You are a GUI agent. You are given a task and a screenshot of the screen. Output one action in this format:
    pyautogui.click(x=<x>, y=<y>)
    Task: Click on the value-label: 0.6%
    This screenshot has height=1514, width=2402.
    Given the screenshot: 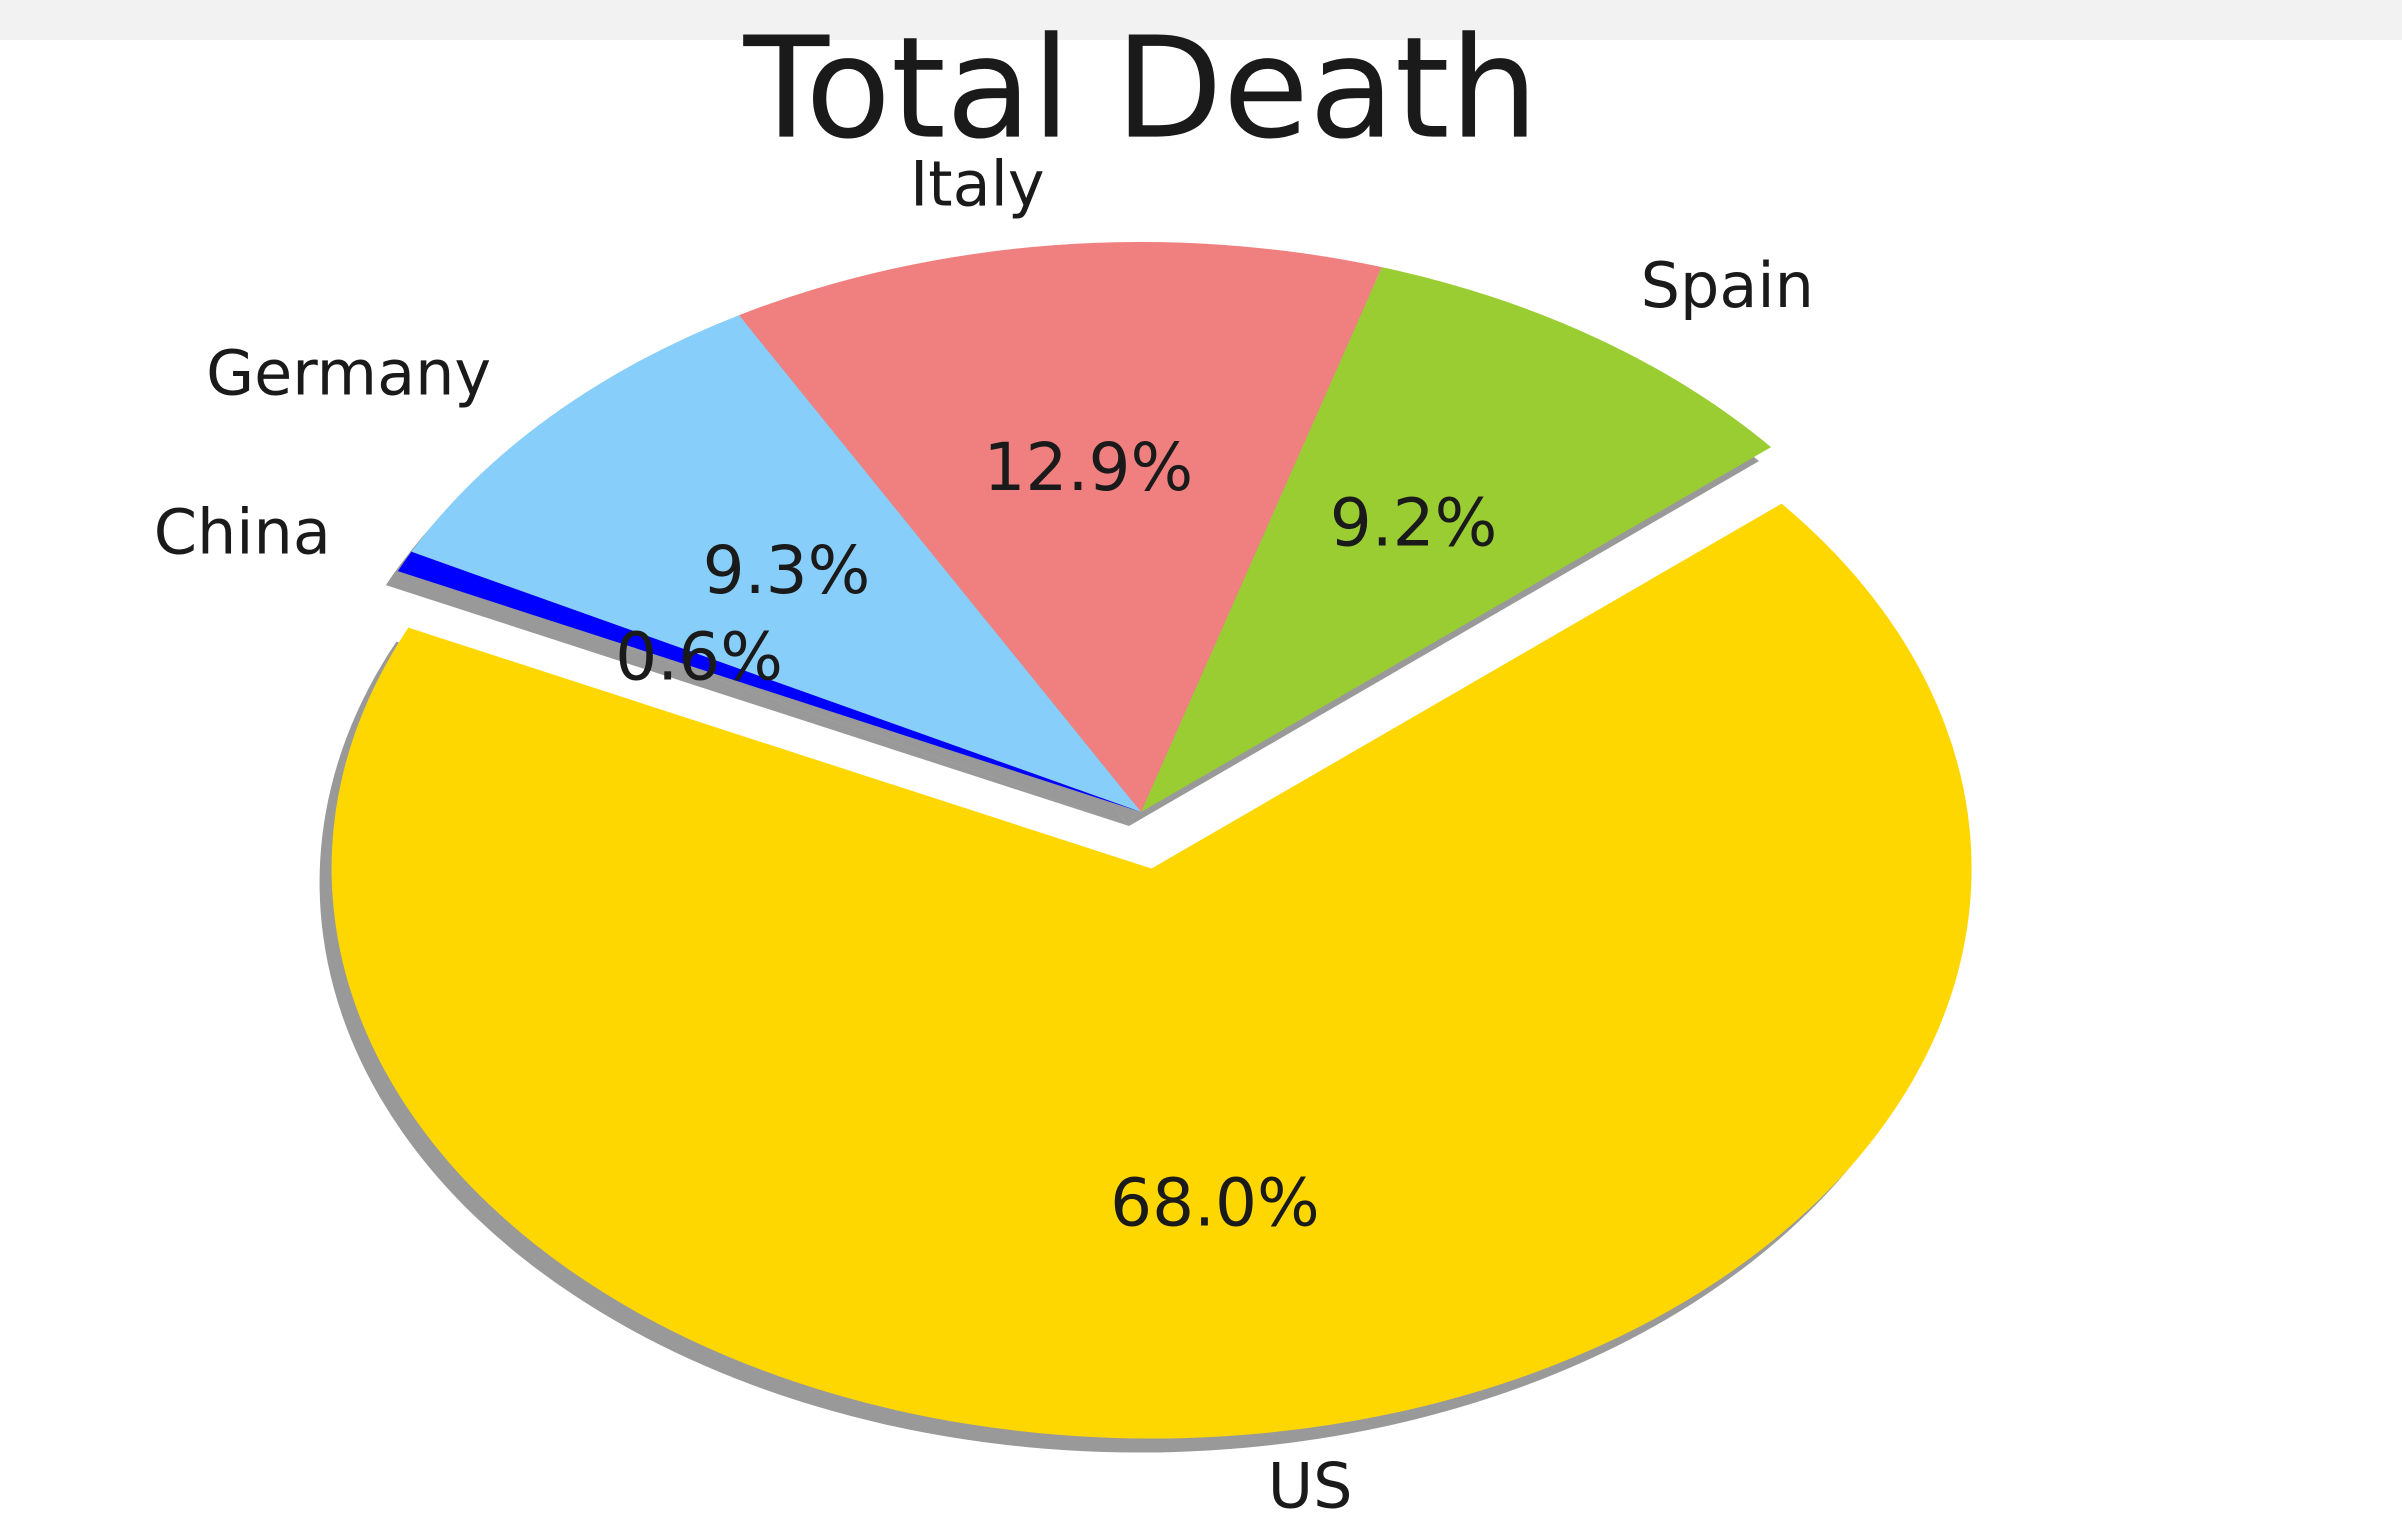 What is the action you would take?
    pyautogui.click(x=699, y=657)
    